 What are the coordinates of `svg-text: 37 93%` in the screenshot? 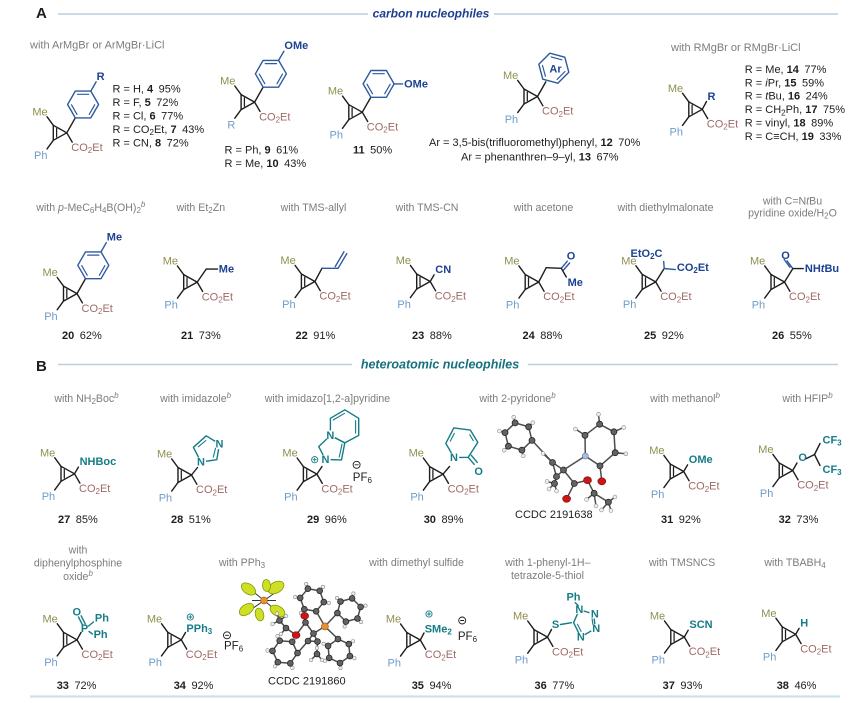 It's located at (683, 686).